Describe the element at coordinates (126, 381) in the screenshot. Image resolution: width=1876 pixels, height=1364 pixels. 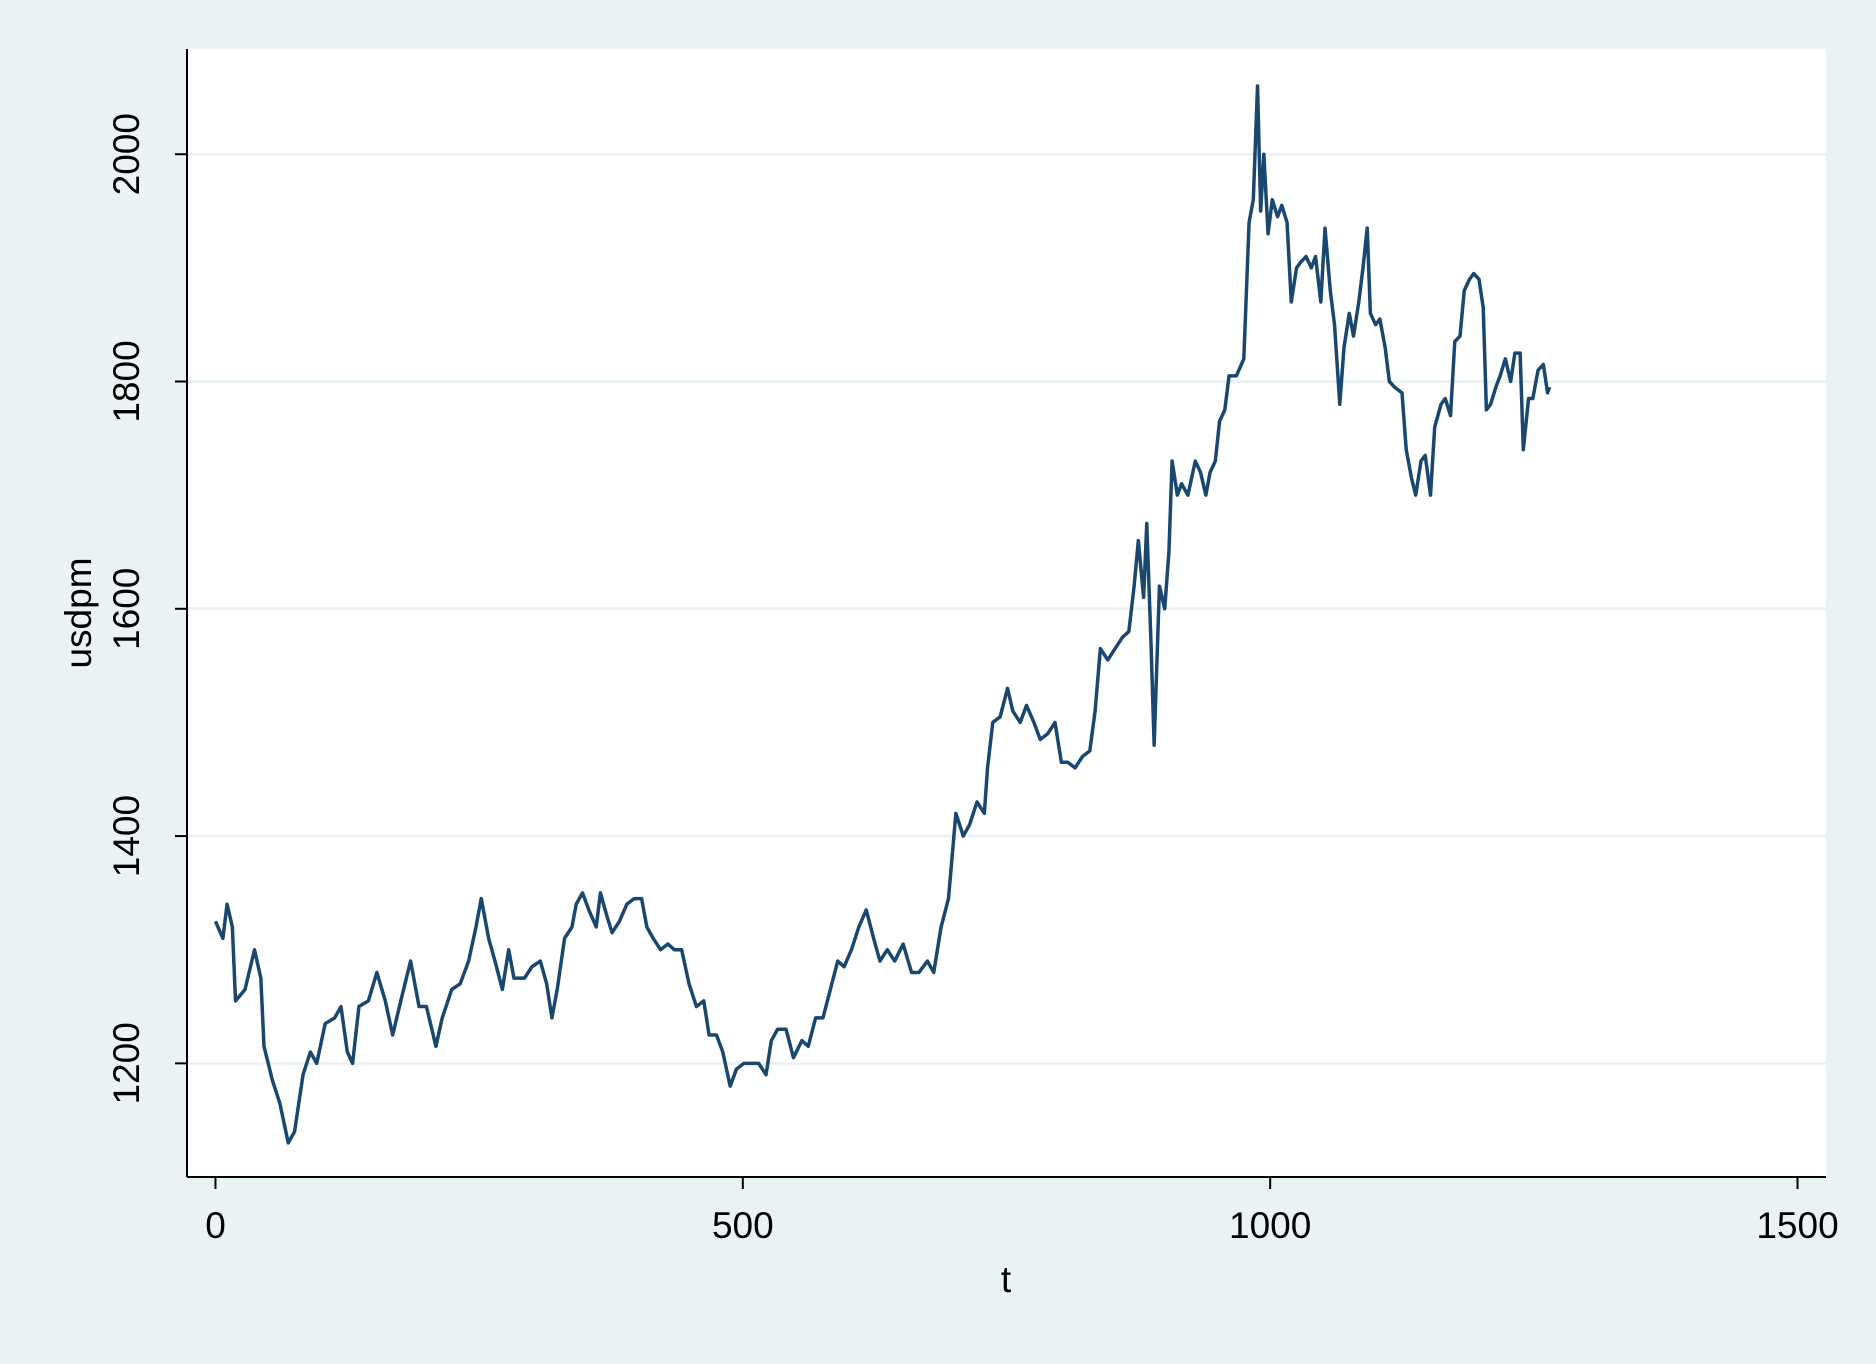
I see `y-tick-label: 1800` at that location.